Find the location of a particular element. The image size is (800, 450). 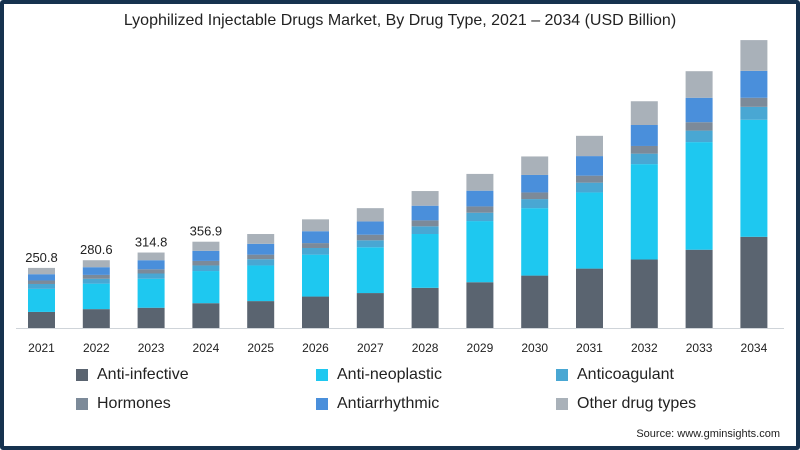

bar-segment-anti-neoplastic-2022 is located at coordinates (96, 296).